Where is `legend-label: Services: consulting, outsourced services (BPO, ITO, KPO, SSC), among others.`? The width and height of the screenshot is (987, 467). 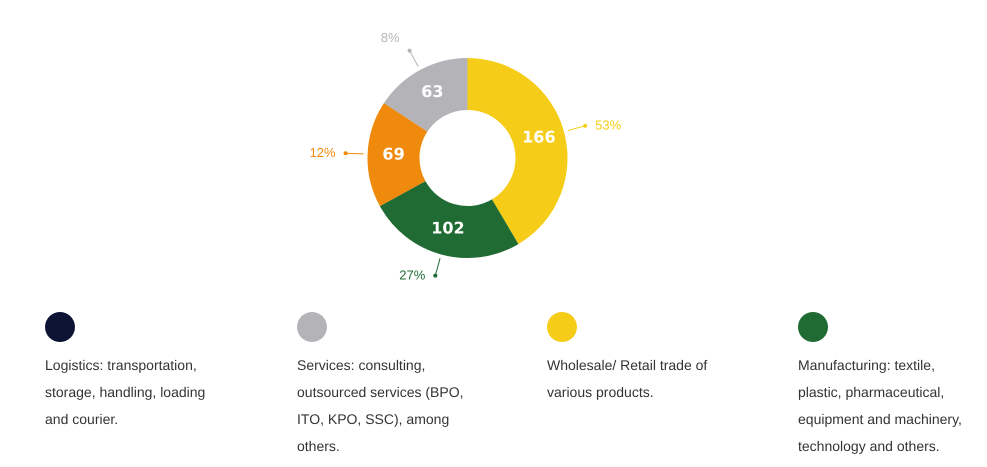
legend-label: Services: consulting, outsourced services (BPO, ITO, KPO, SSC), among others. is located at coordinates (381, 406).